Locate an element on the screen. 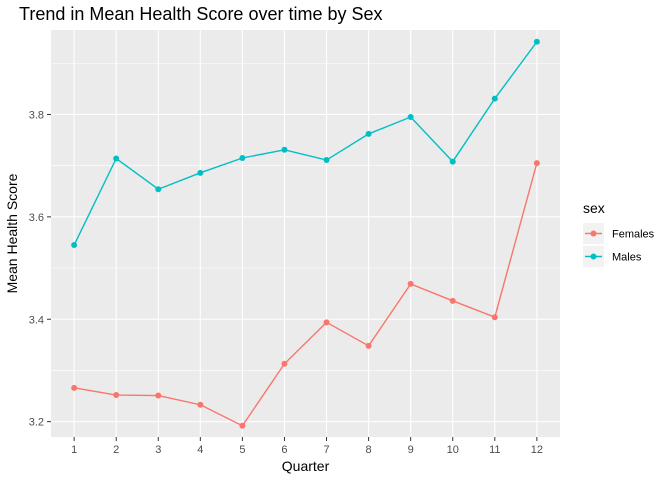  x-tick-label: 11 is located at coordinates (494, 450).